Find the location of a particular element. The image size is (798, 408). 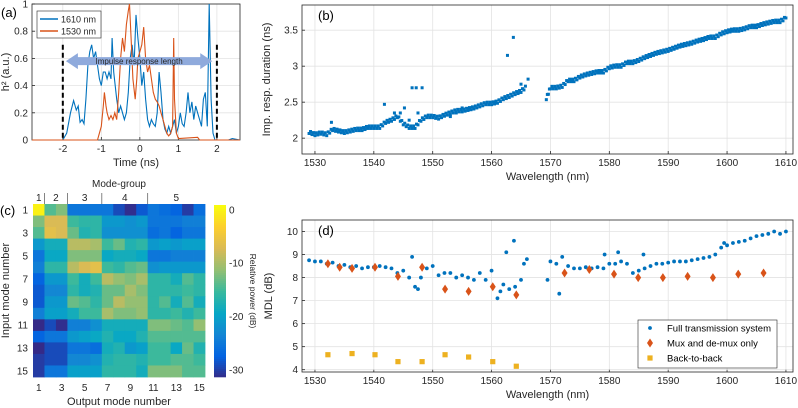

x-tick-label: 1550 is located at coordinates (433, 163).